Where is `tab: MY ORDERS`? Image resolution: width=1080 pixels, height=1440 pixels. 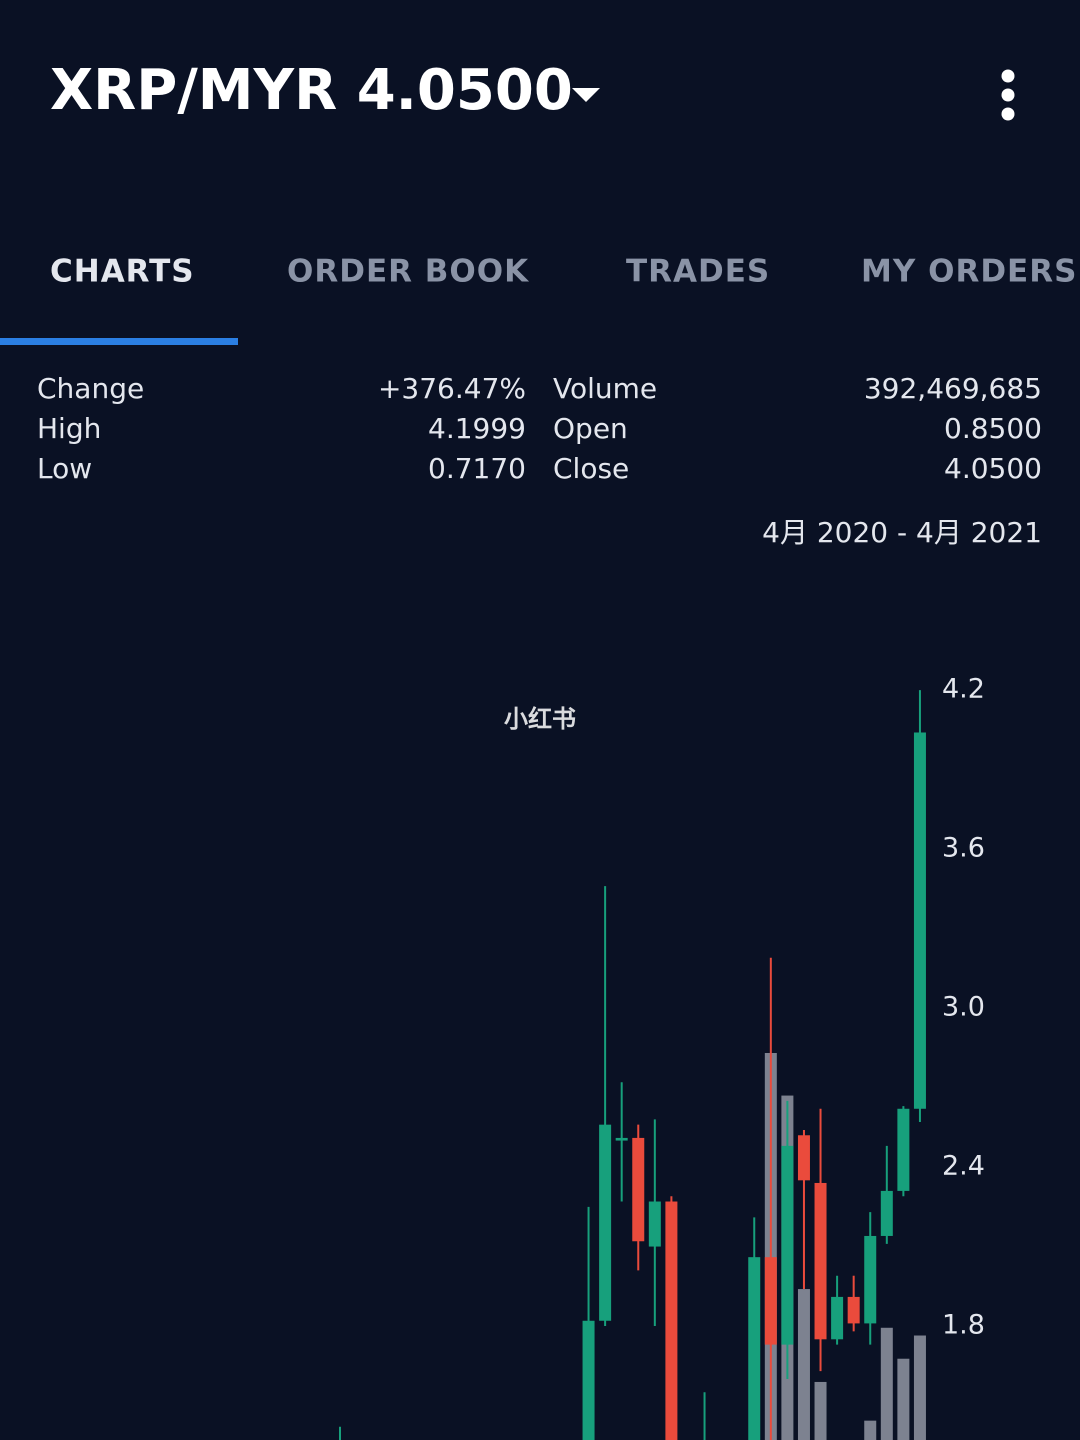
tab: MY ORDERS is located at coordinates (969, 272).